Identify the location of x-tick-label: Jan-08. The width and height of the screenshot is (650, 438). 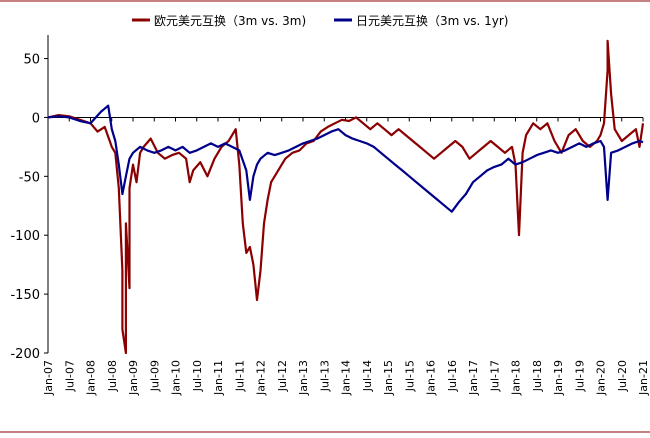
(91, 378).